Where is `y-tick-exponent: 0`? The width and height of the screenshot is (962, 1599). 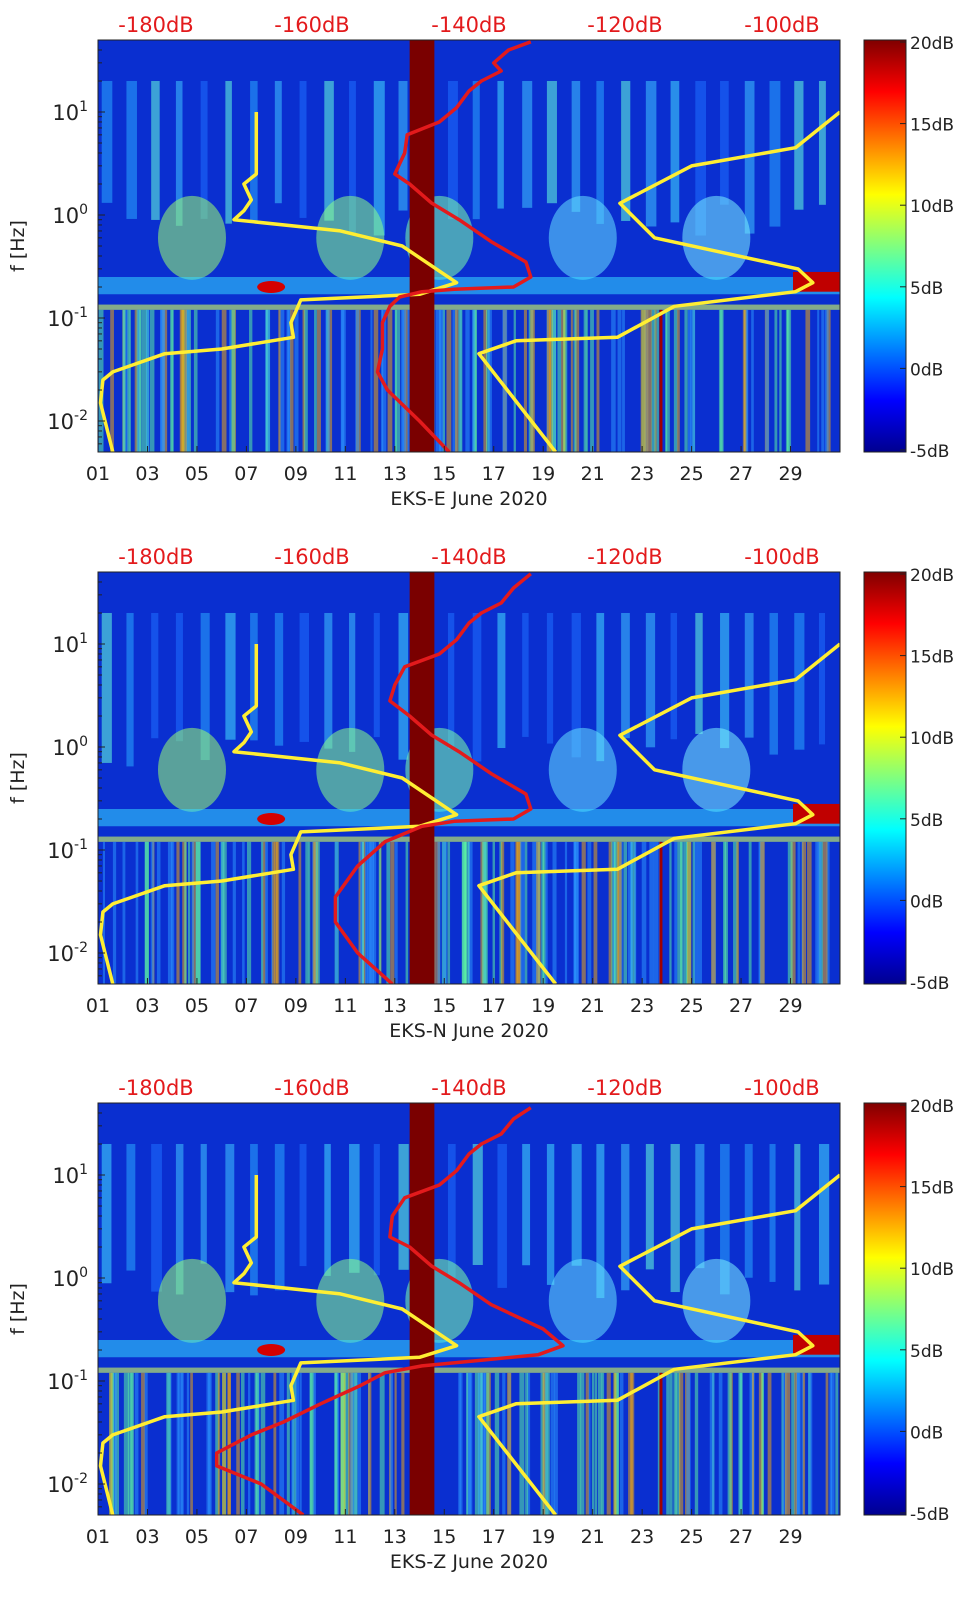
y-tick-exponent: 0 is located at coordinates (83, 210).